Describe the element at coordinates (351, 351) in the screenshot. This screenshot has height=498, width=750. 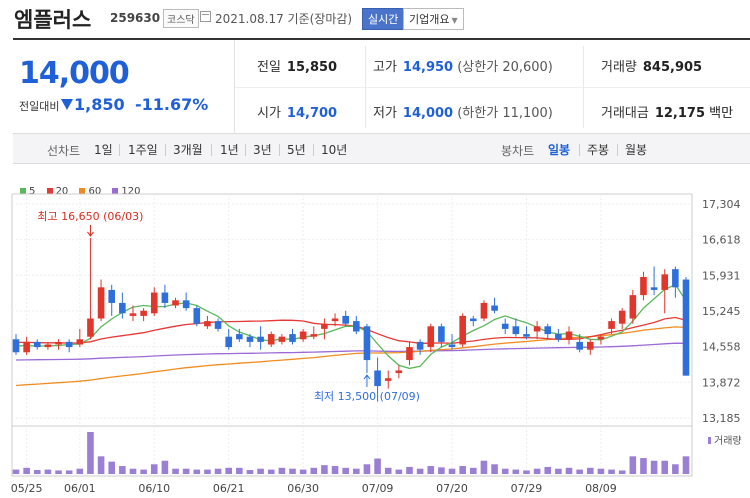
I see `ma120-line` at that location.